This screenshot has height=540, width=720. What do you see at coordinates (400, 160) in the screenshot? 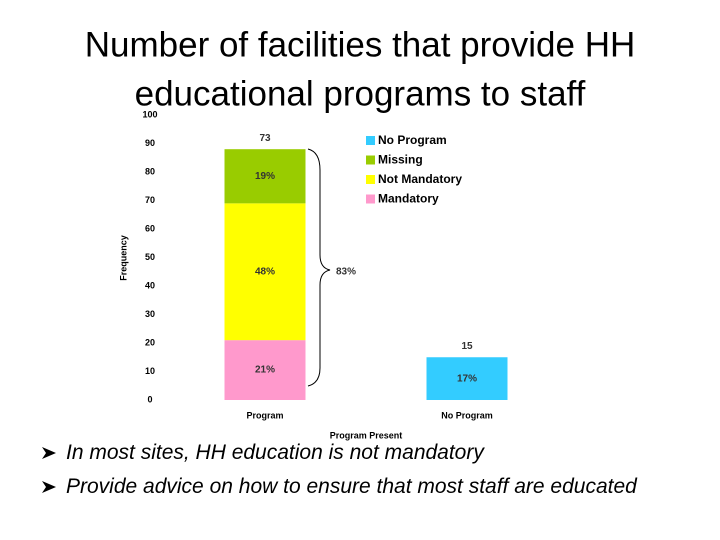
I see `legend-label: Missing` at bounding box center [400, 160].